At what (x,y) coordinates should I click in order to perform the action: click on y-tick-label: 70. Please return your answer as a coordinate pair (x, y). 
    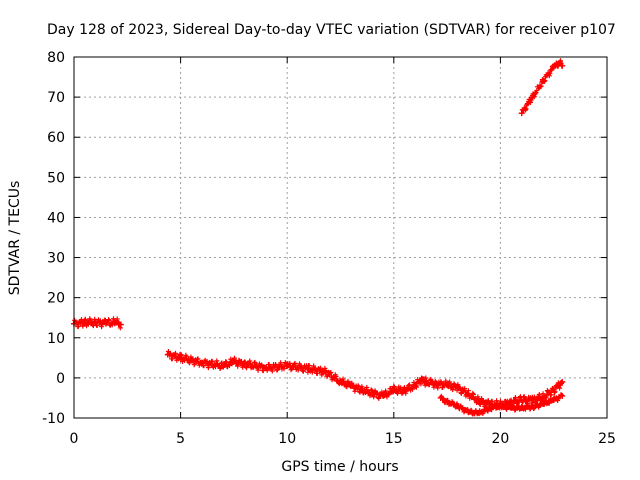
    Looking at the image, I should click on (56, 98).